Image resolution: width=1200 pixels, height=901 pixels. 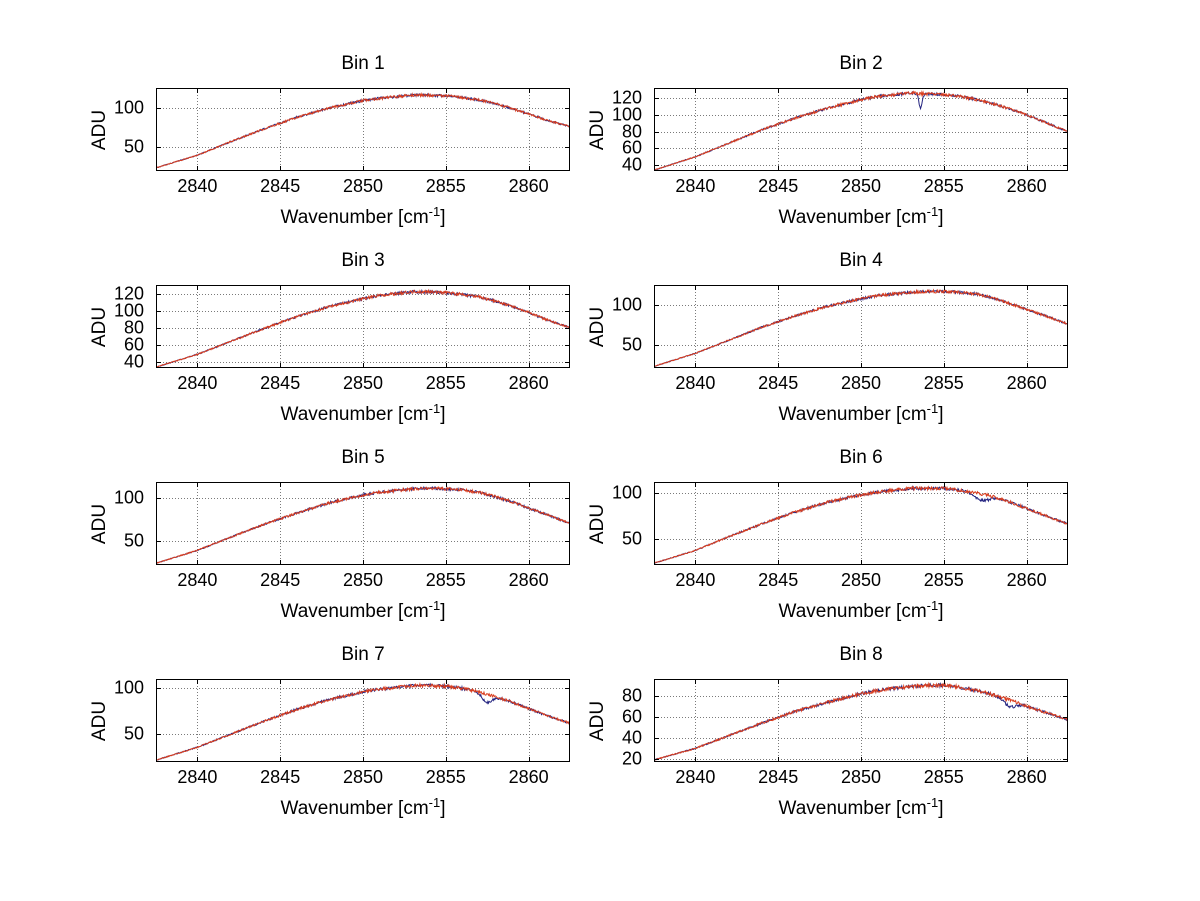 What do you see at coordinates (363, 260) in the screenshot?
I see `subplot-title: Bin 3` at bounding box center [363, 260].